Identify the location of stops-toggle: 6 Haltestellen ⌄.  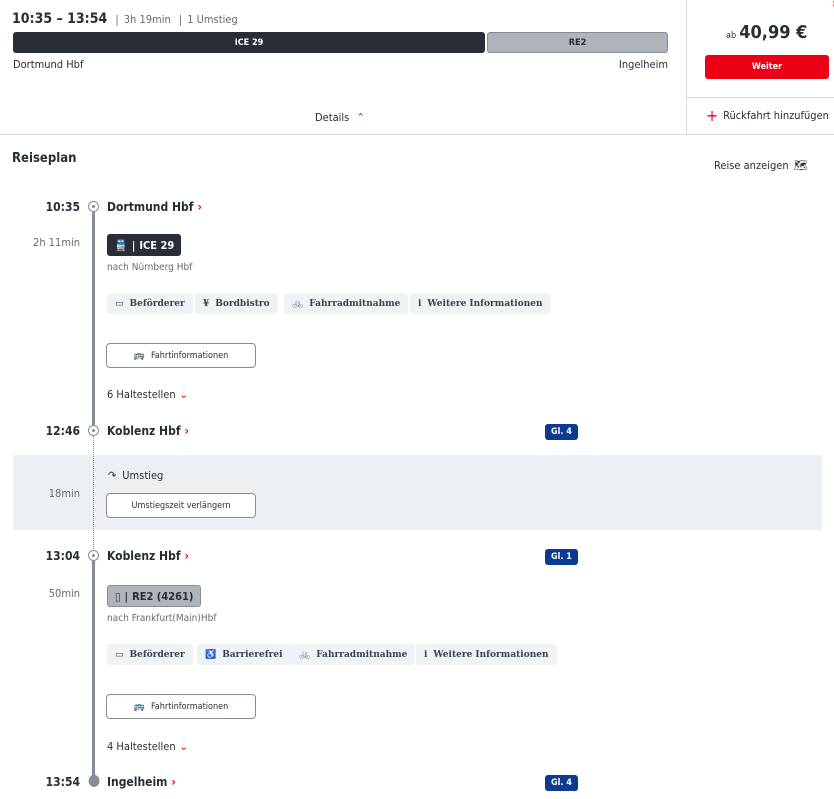
(147, 394).